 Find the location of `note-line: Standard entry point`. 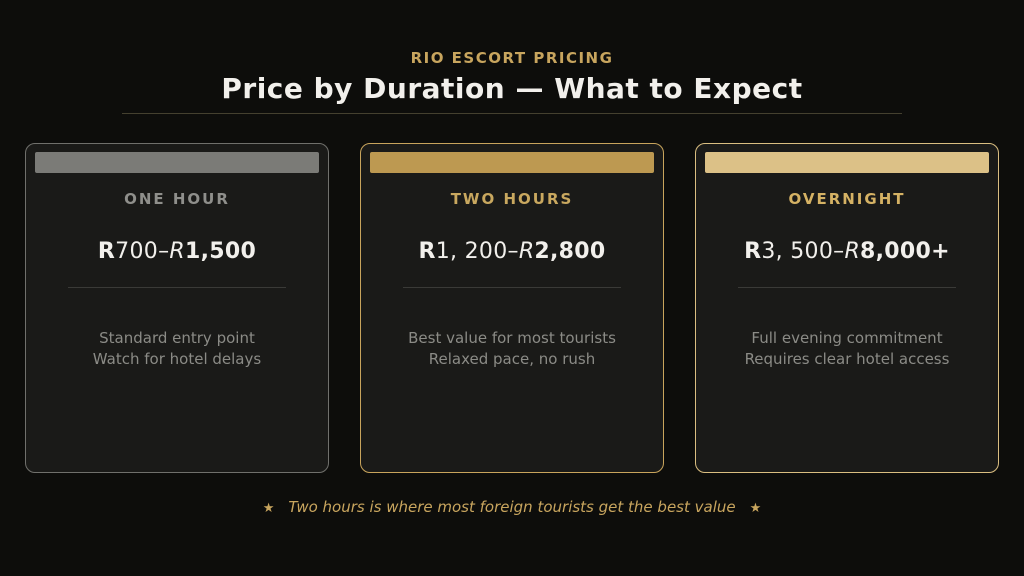

note-line: Standard entry point is located at coordinates (177, 338).